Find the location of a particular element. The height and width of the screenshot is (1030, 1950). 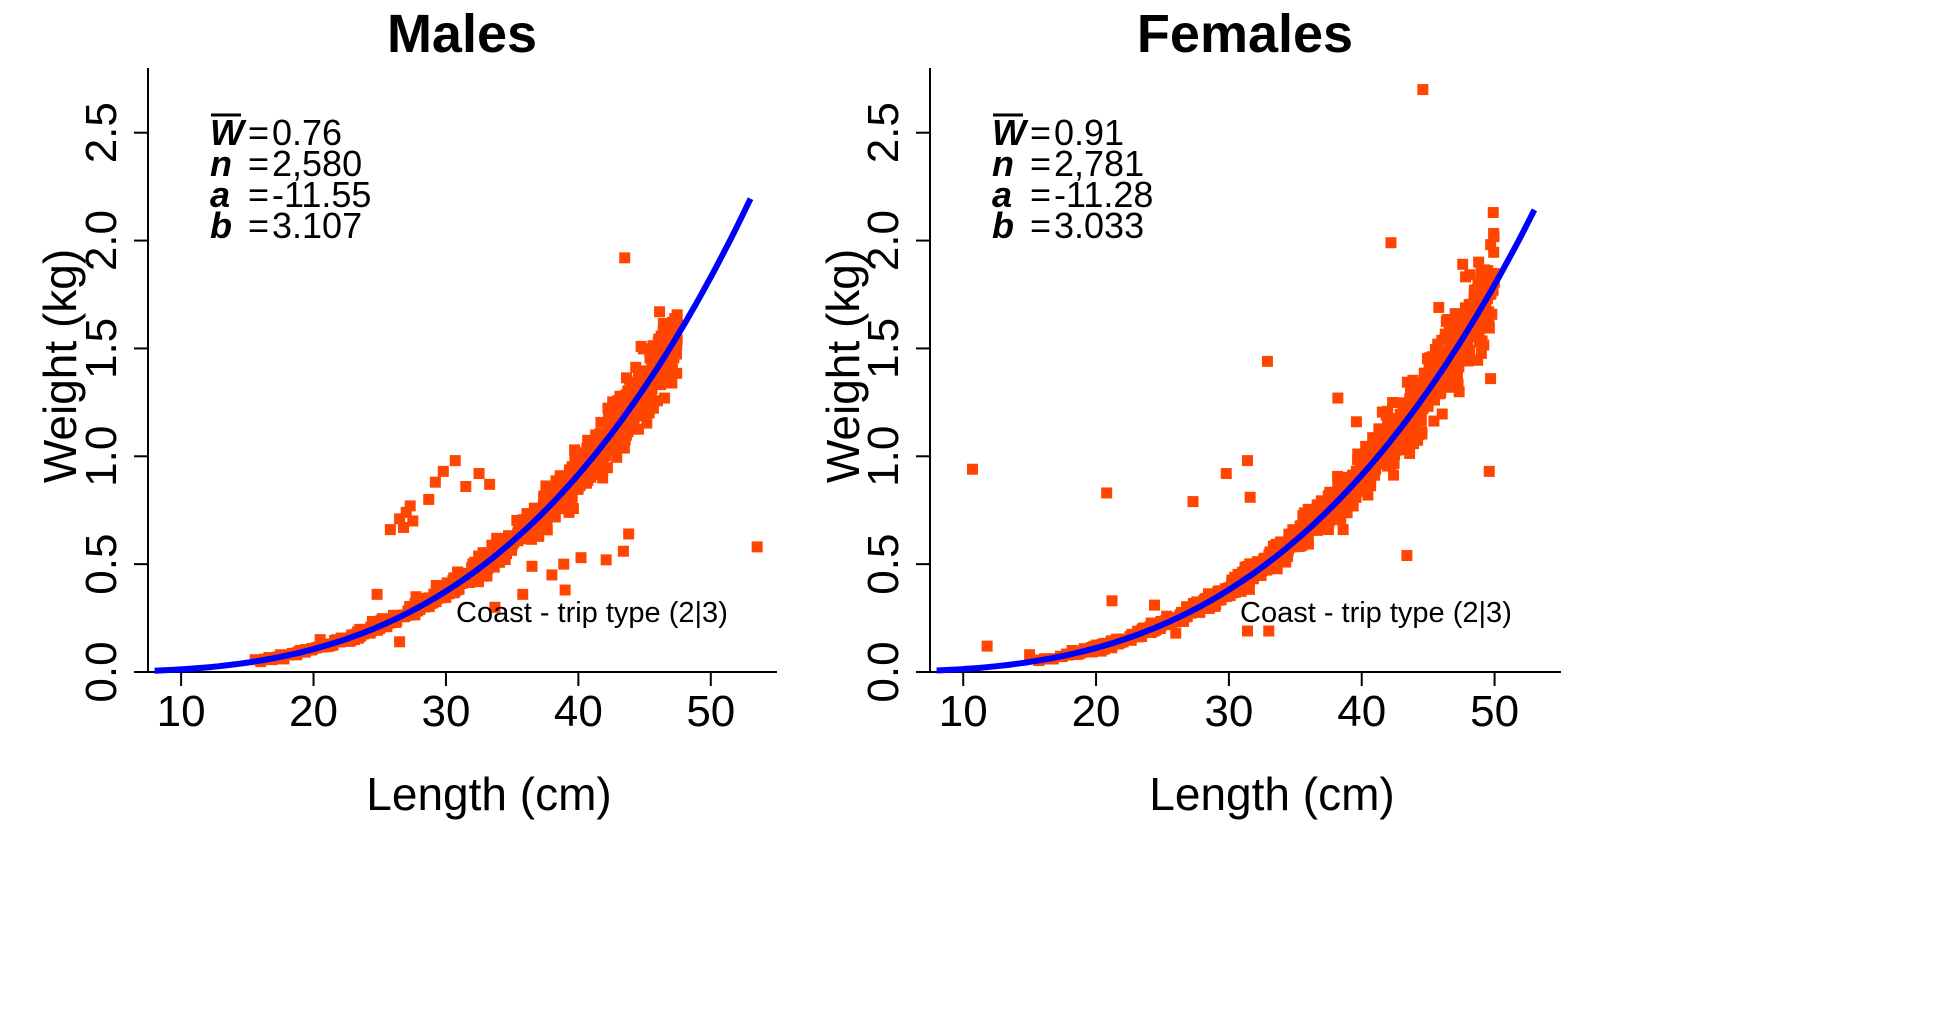

x-tick-label: 40 is located at coordinates (578, 711).